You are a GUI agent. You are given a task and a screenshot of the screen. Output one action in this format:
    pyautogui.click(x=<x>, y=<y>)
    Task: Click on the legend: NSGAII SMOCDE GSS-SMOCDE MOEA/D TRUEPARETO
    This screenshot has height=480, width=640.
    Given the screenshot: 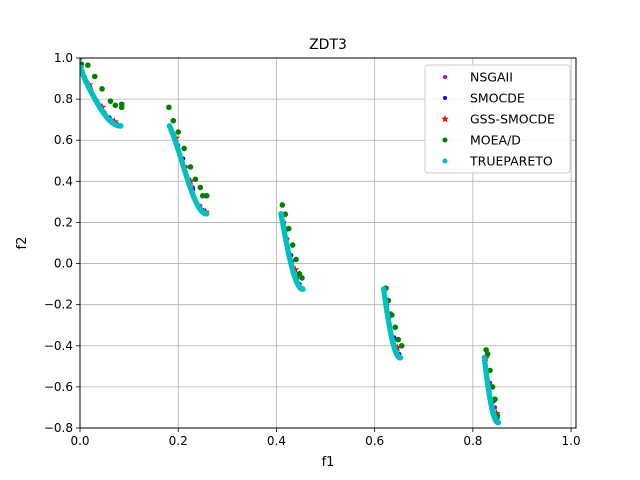 What is the action you would take?
    pyautogui.click(x=497, y=119)
    